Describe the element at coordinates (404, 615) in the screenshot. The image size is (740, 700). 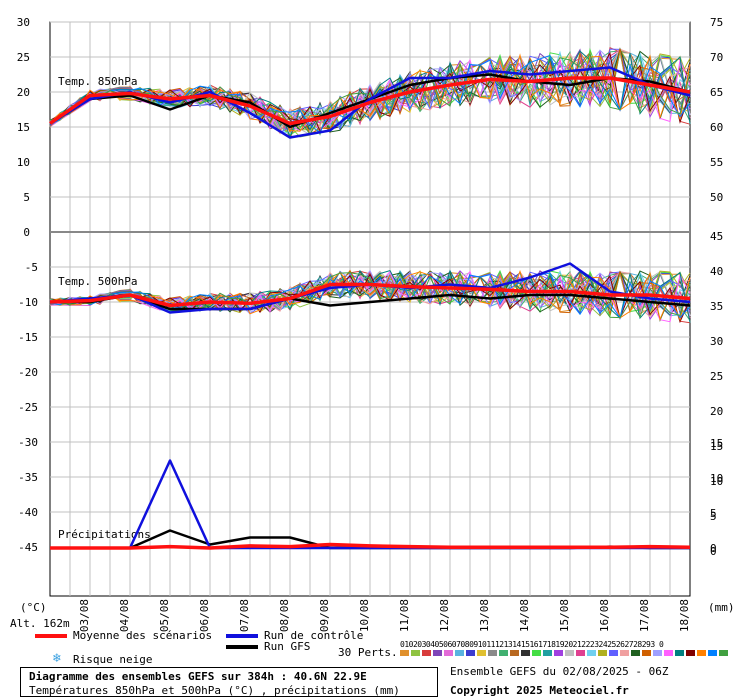
I see `x-date-label: 11/08` at that location.